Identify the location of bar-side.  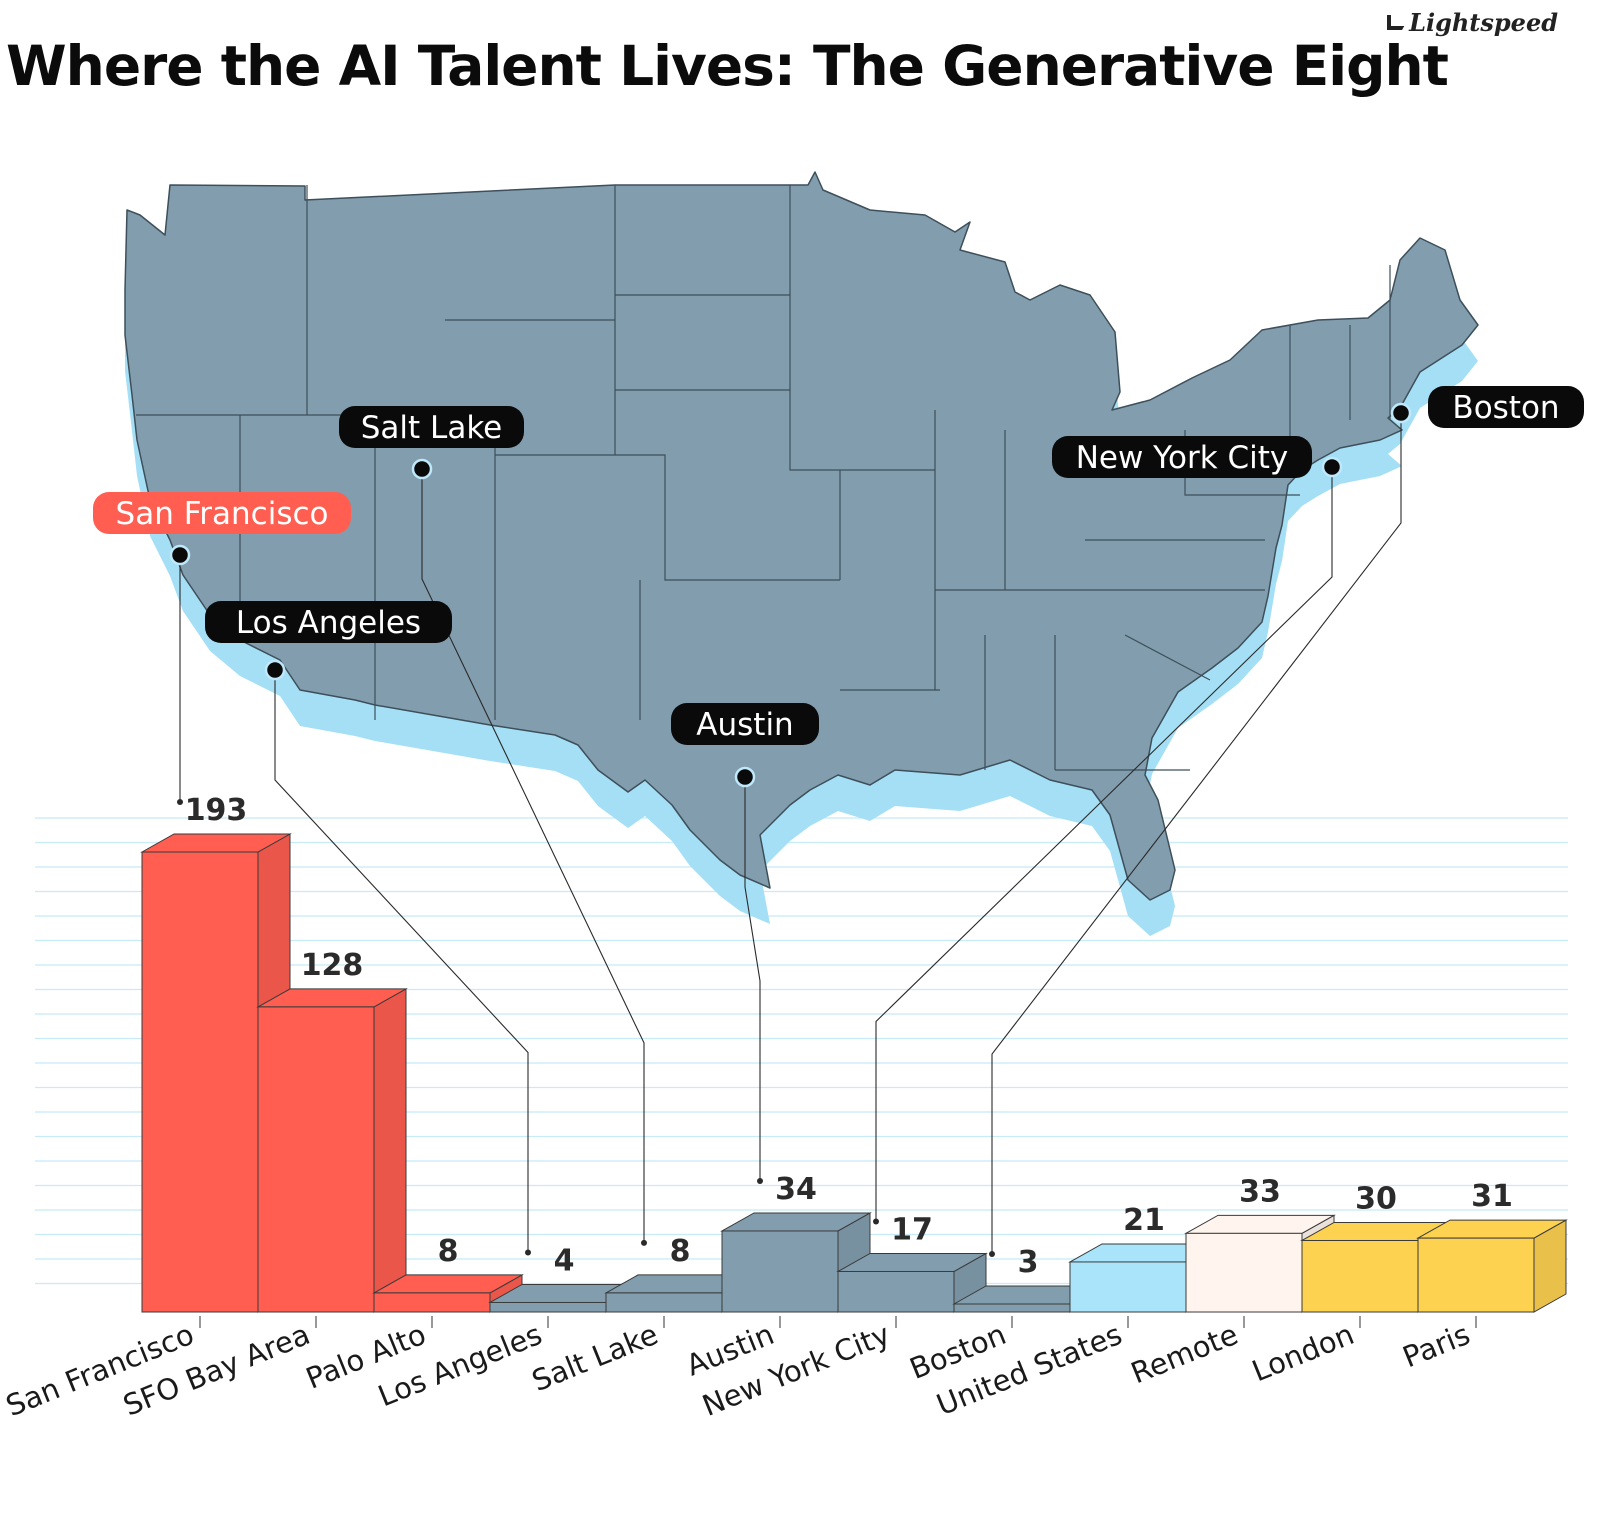
(390, 1150).